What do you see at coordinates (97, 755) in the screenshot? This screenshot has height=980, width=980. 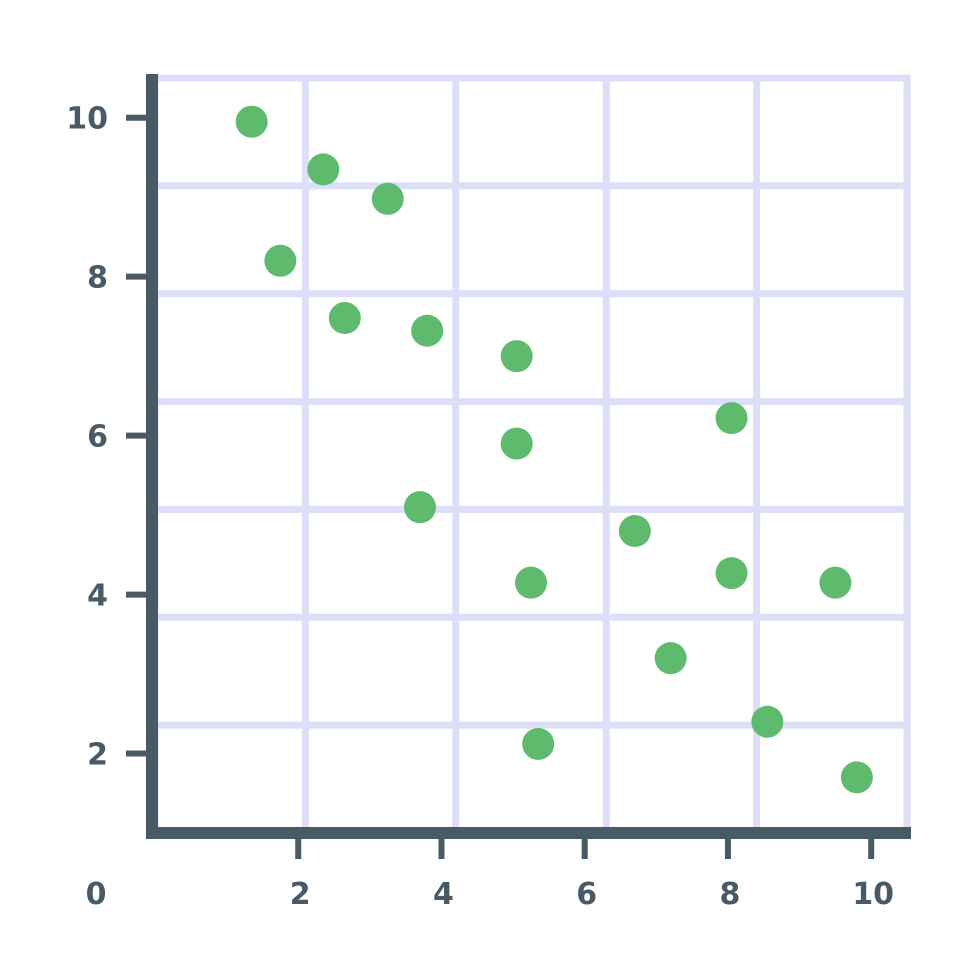 I see `y-tick-label: 2` at bounding box center [97, 755].